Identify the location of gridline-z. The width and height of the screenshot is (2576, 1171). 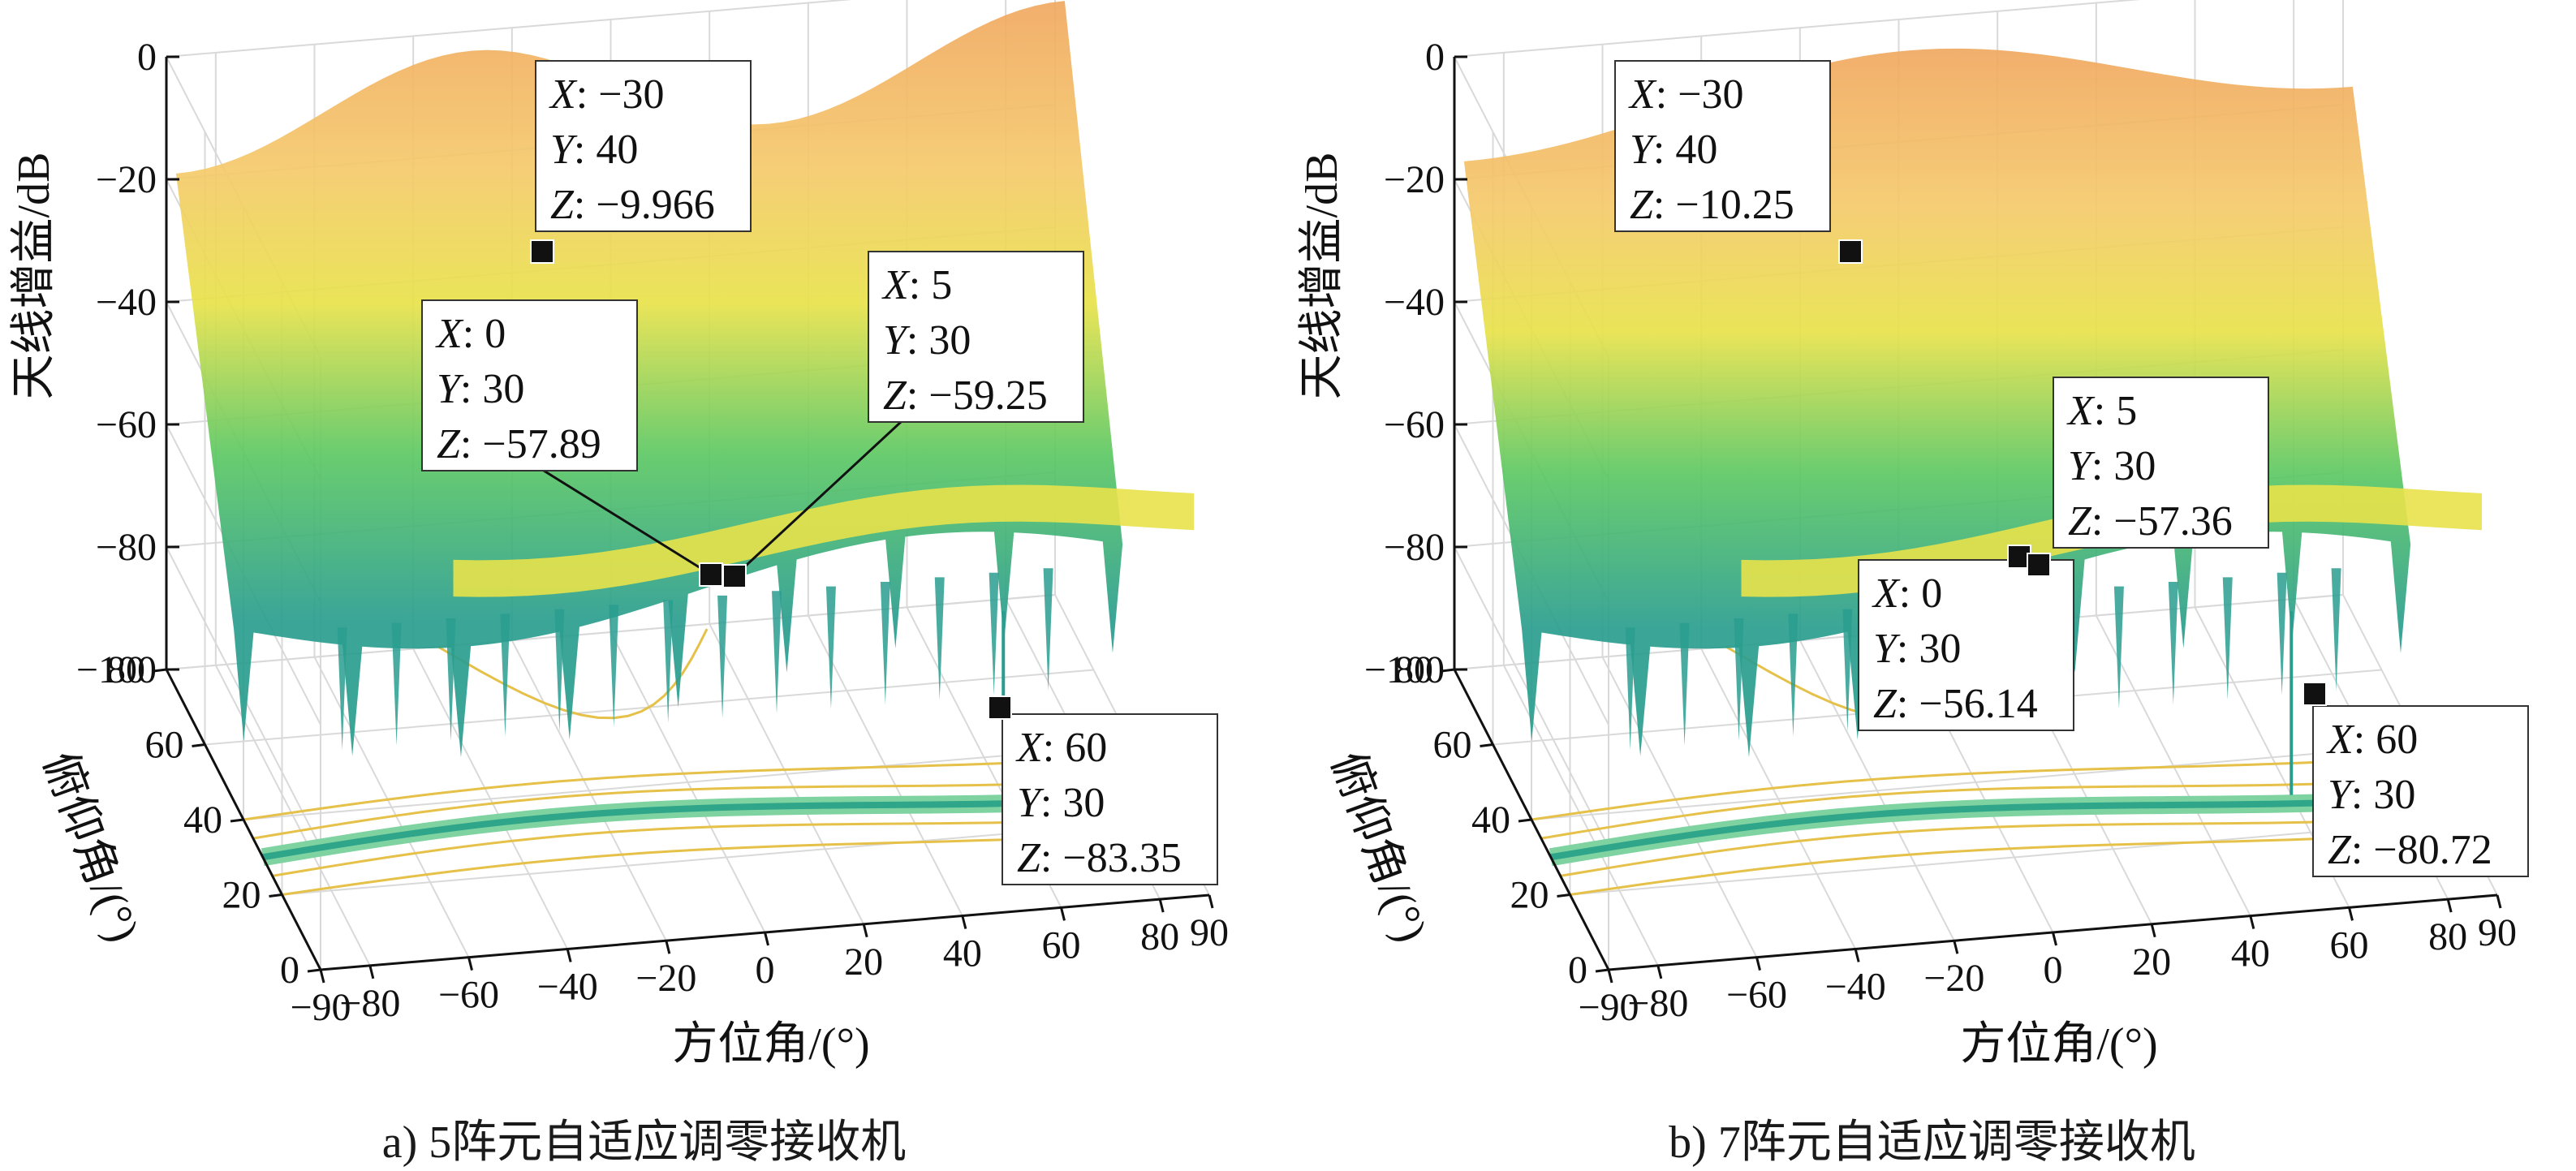
(611, 782).